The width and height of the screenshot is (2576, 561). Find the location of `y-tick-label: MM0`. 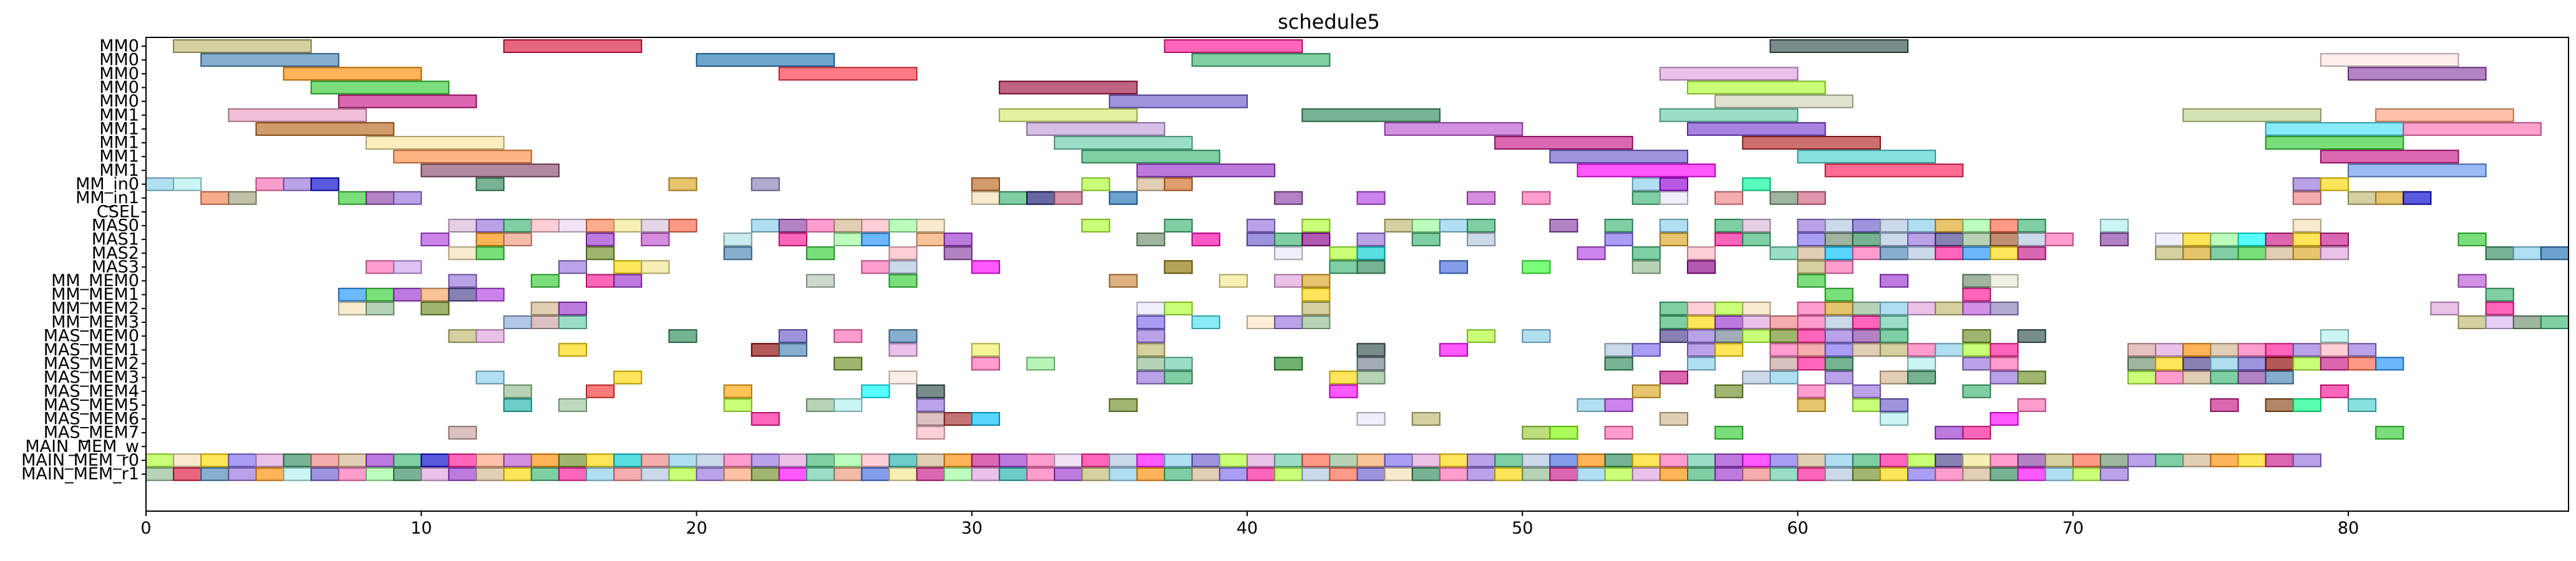

y-tick-label: MM0 is located at coordinates (119, 60).